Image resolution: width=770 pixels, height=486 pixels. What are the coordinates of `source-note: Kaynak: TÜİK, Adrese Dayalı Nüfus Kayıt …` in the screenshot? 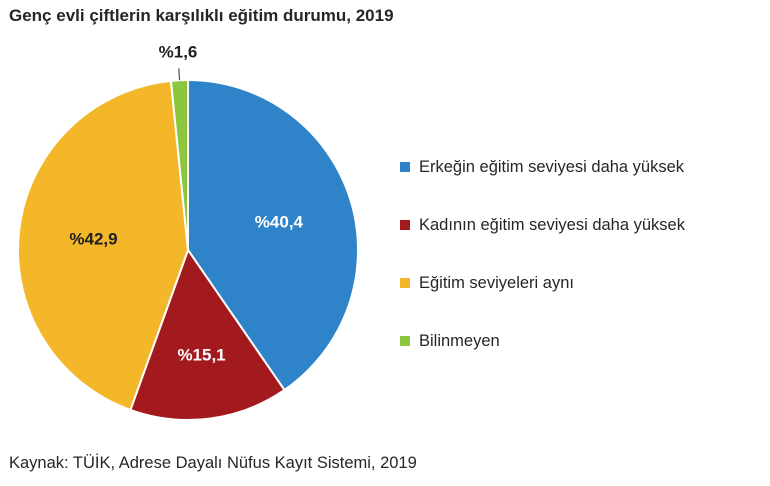 It's located at (213, 463).